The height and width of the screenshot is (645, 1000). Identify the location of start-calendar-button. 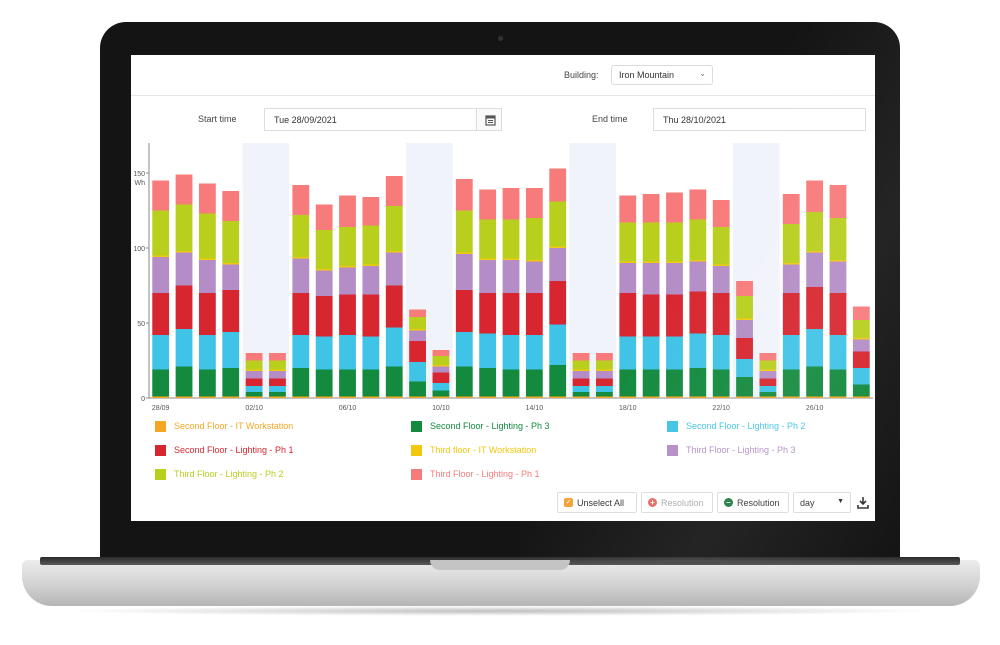
(489, 119).